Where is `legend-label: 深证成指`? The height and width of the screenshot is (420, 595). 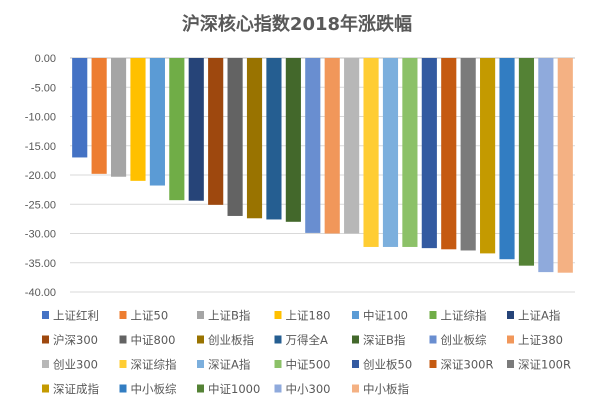 legend-label: 深证成指 is located at coordinates (76, 389).